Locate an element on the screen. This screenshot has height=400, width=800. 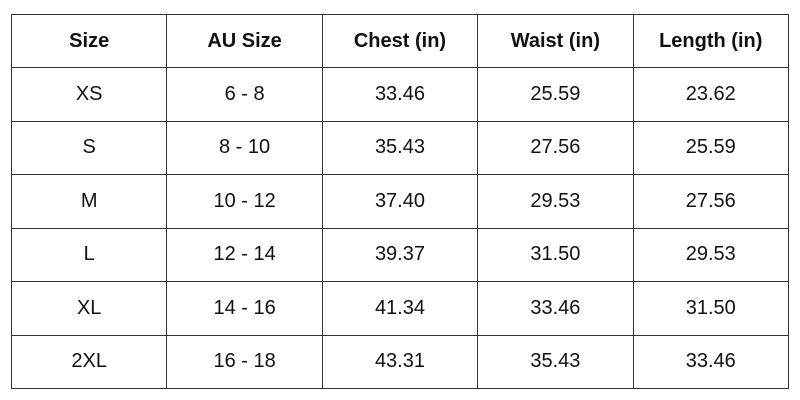
table-cell: 23.62 is located at coordinates (710, 94).